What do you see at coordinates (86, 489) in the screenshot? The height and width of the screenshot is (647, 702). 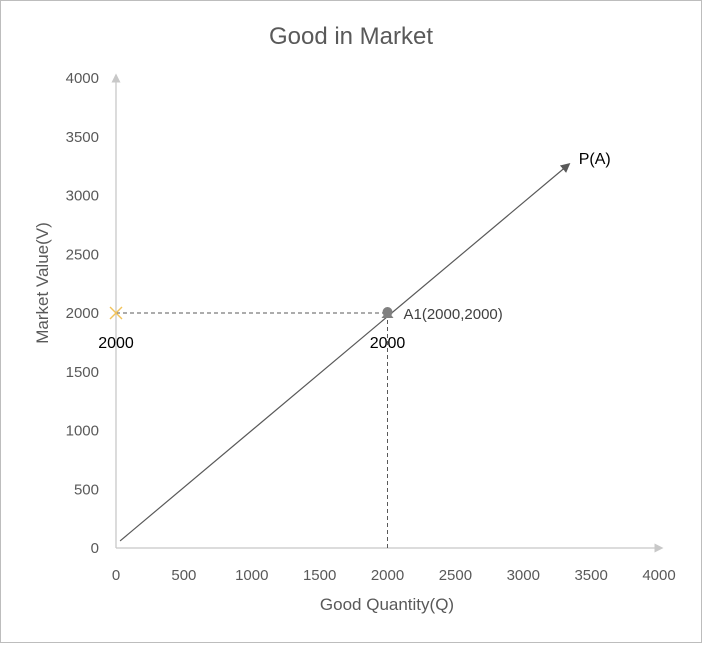 I see `y-tick-label: 500` at bounding box center [86, 489].